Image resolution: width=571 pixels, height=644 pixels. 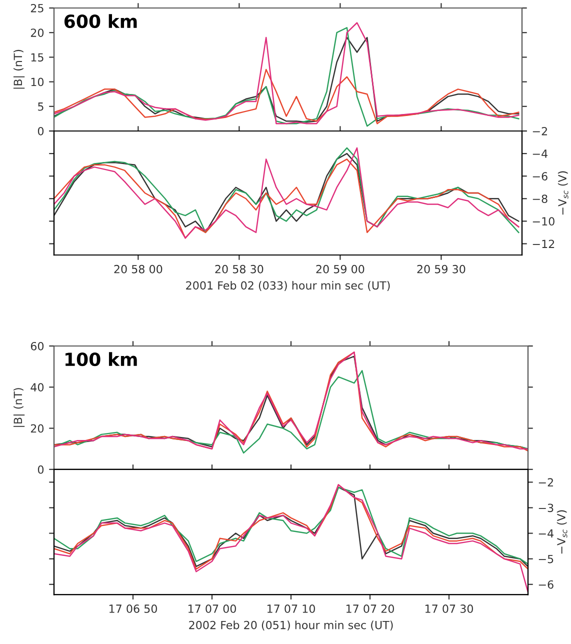 What do you see at coordinates (239, 269) in the screenshot?
I see `x-tick-label: 20 58 30` at bounding box center [239, 269].